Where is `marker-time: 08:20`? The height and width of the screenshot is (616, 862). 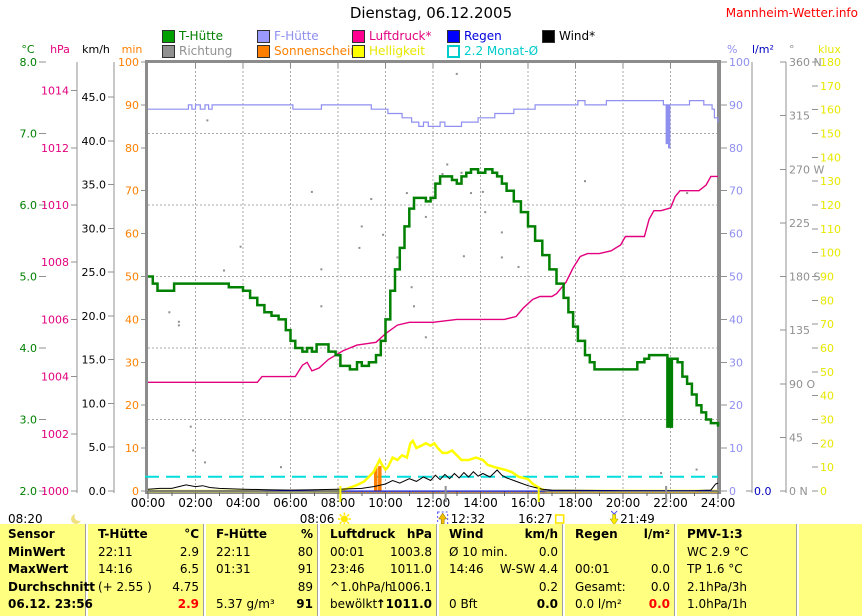 marker-time: 08:20 is located at coordinates (25, 519).